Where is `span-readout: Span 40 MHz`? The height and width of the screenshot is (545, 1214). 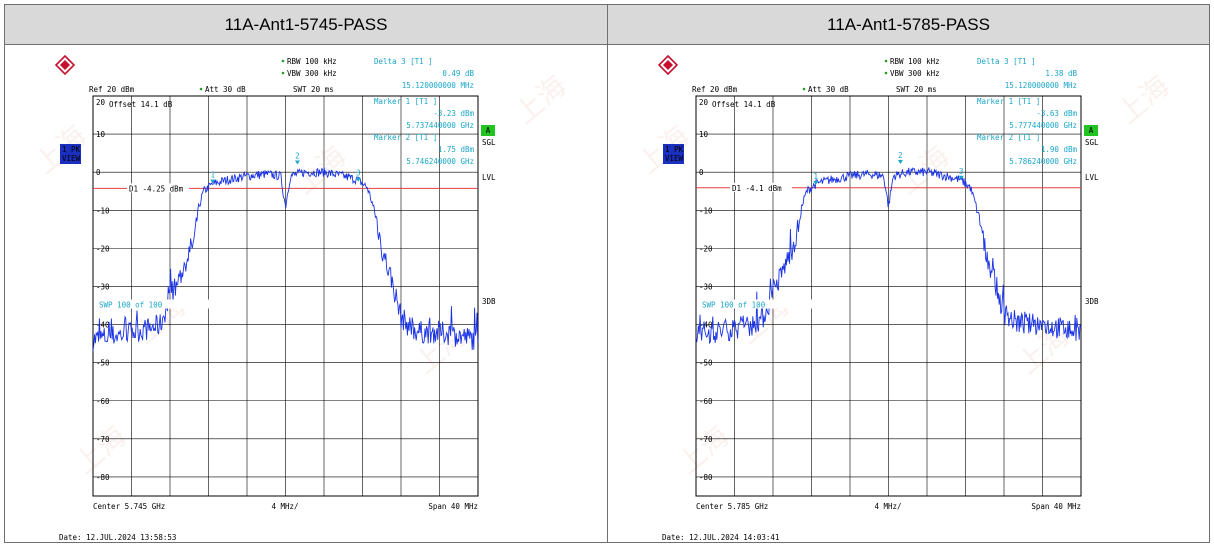
span-readout: Span 40 MHz is located at coordinates (453, 506).